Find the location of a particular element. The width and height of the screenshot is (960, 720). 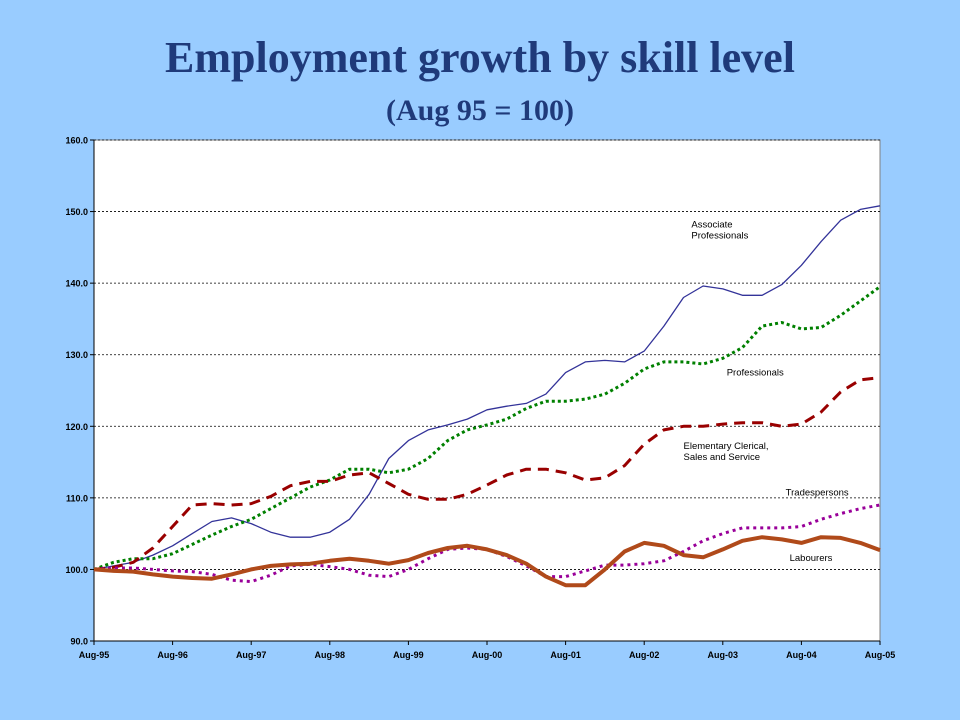

series-label: Elementary Clerical, is located at coordinates (726, 446).